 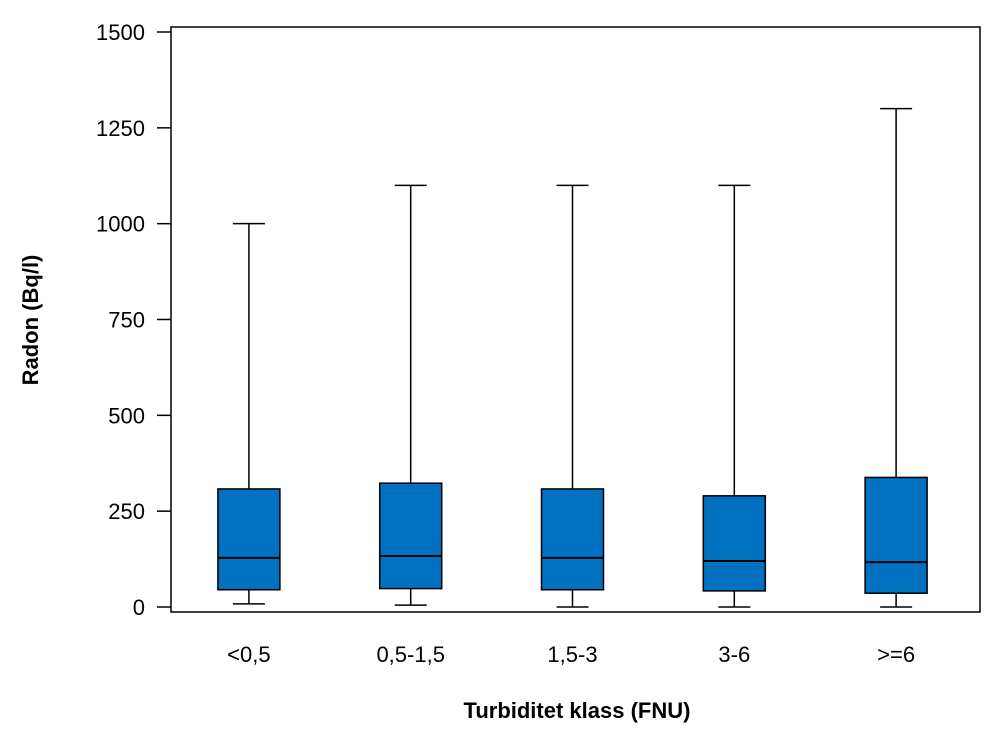 I want to click on x-axis: <0,5 0,5-1,5 1,5-3 3-6 >=6, so click(x=571, y=654).